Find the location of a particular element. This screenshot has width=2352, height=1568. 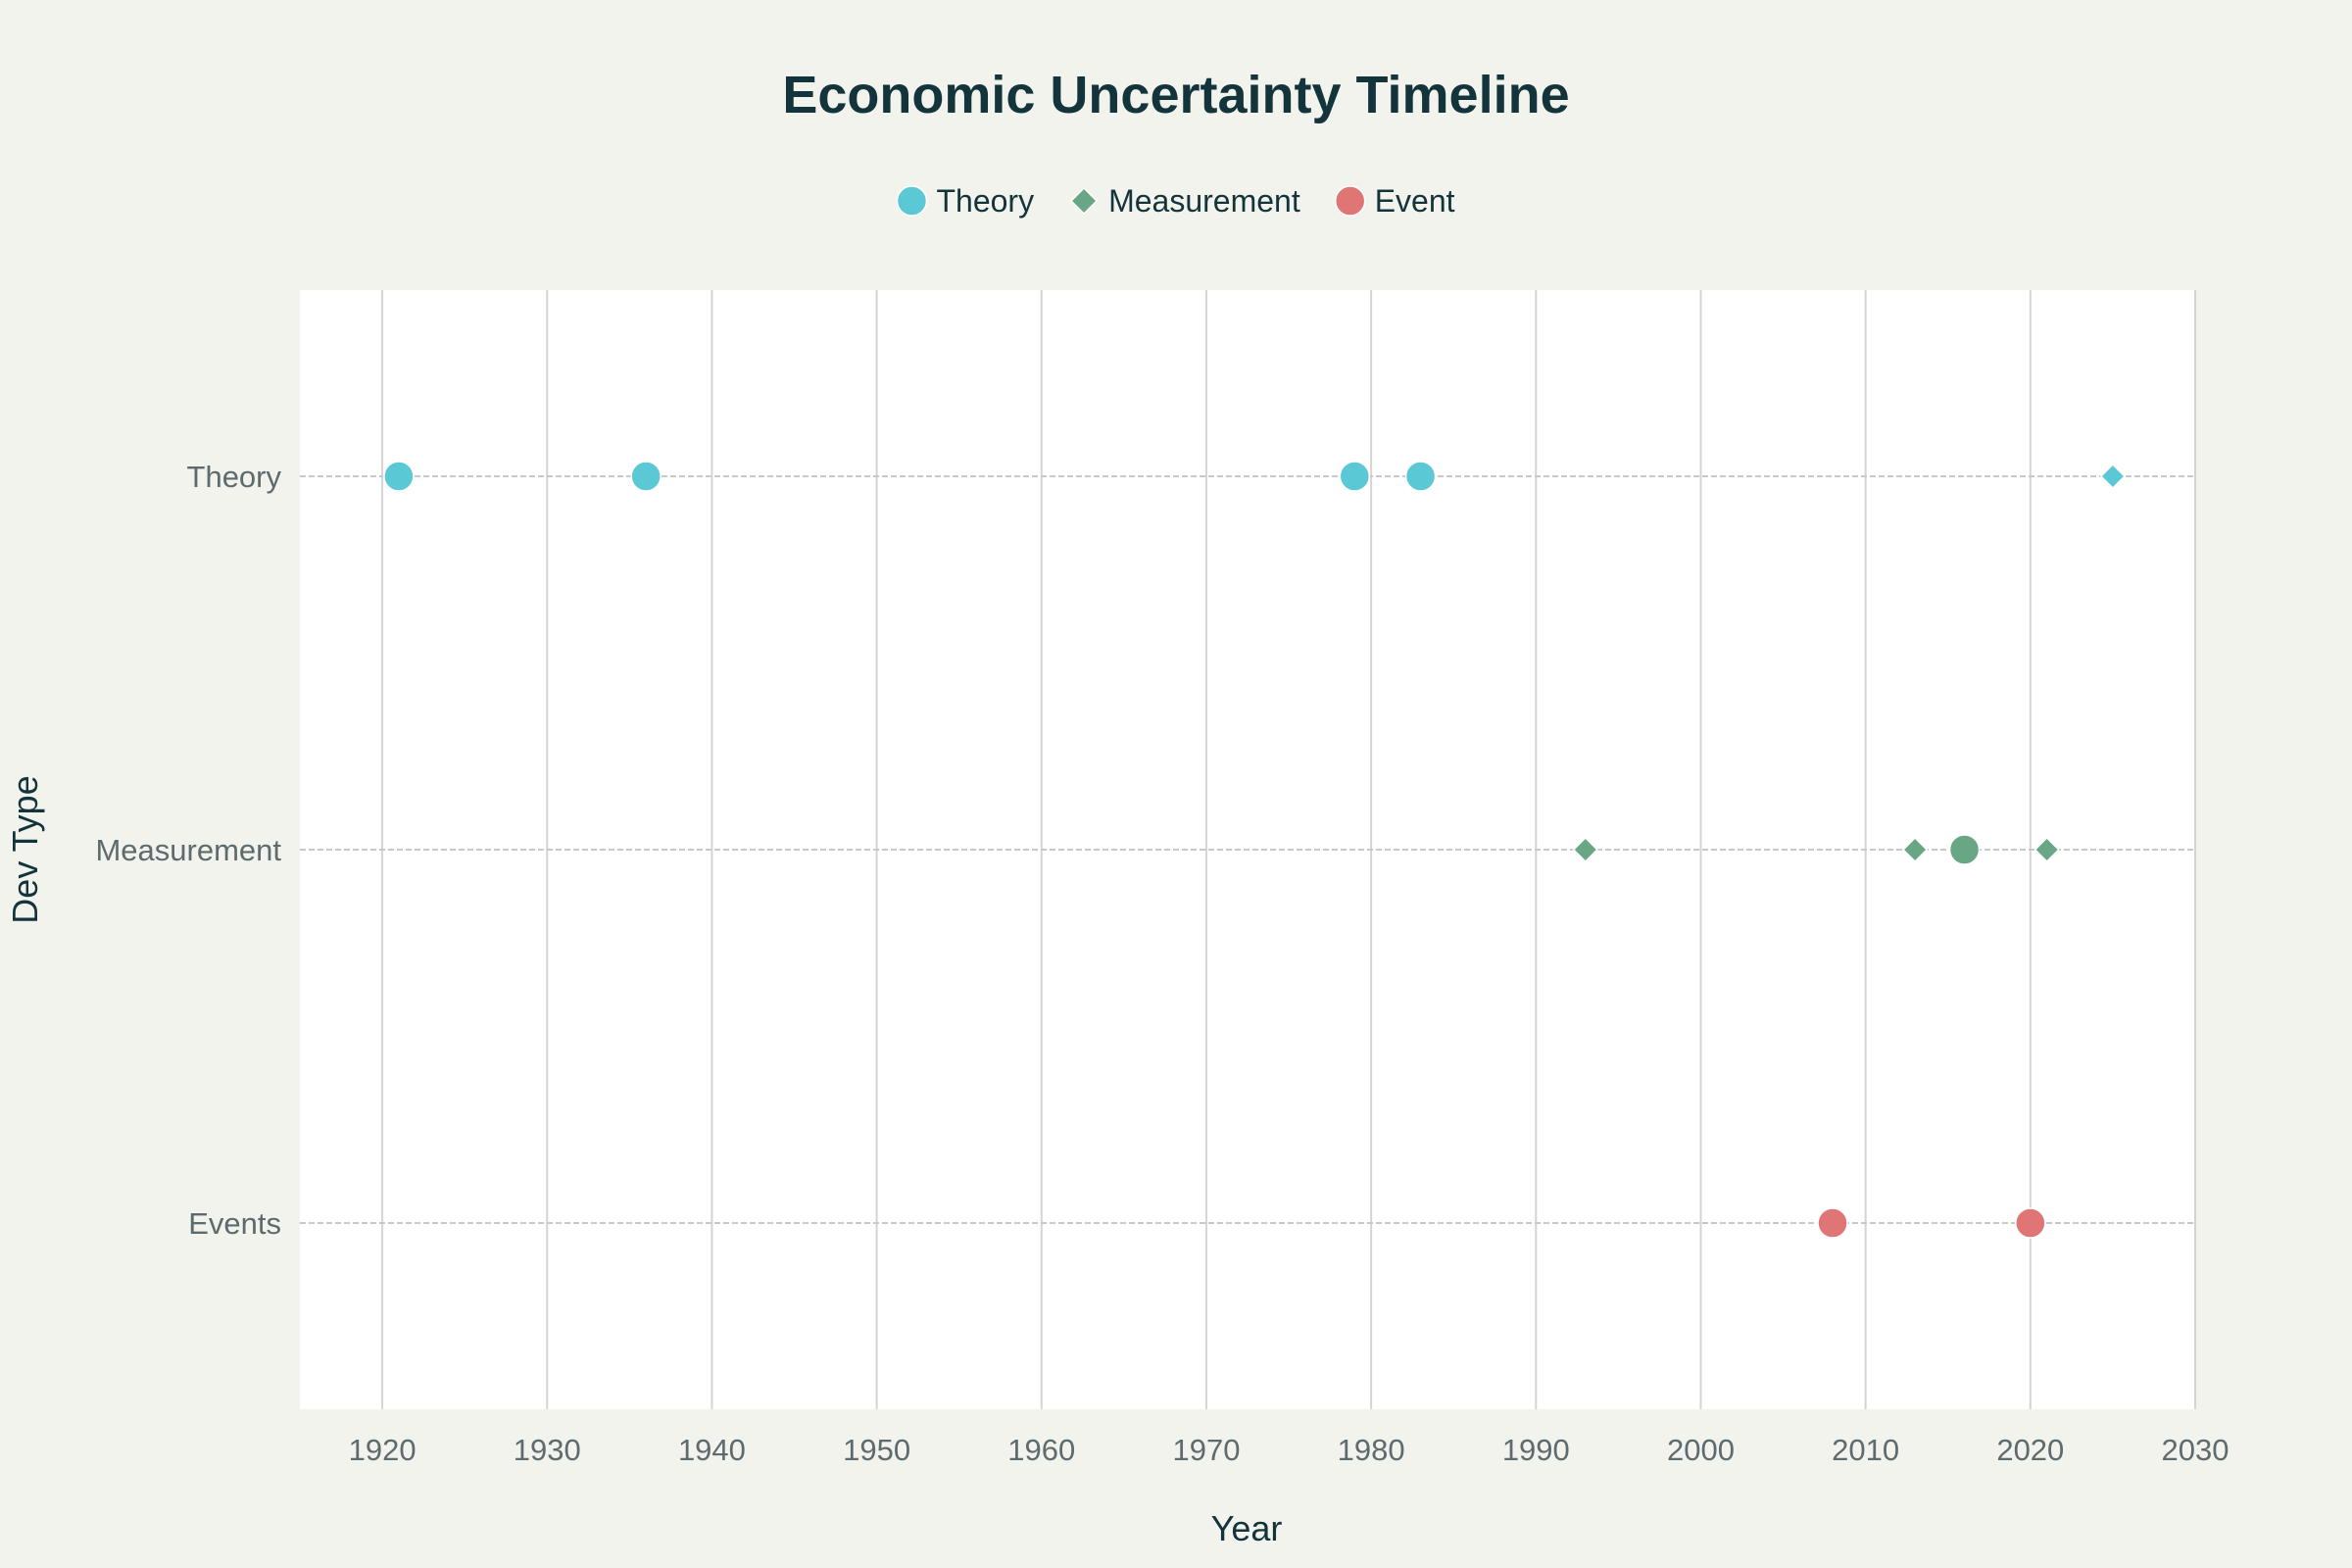

legend-marker-event is located at coordinates (1350, 201).